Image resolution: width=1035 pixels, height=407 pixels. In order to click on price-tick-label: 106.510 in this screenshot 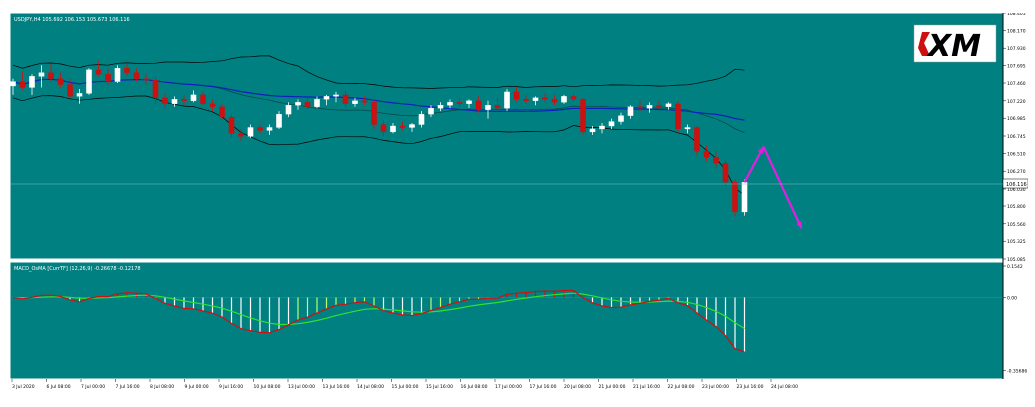, I will do `click(1016, 154)`.